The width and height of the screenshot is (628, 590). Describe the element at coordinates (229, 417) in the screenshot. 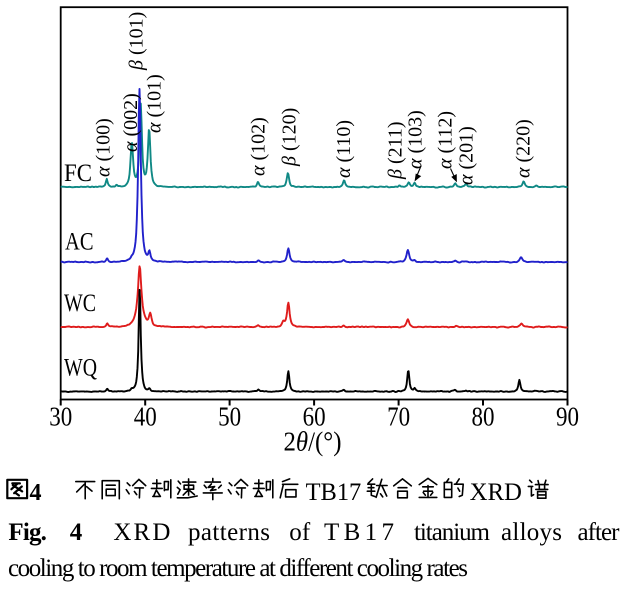

I see `svg-text: 50` at that location.